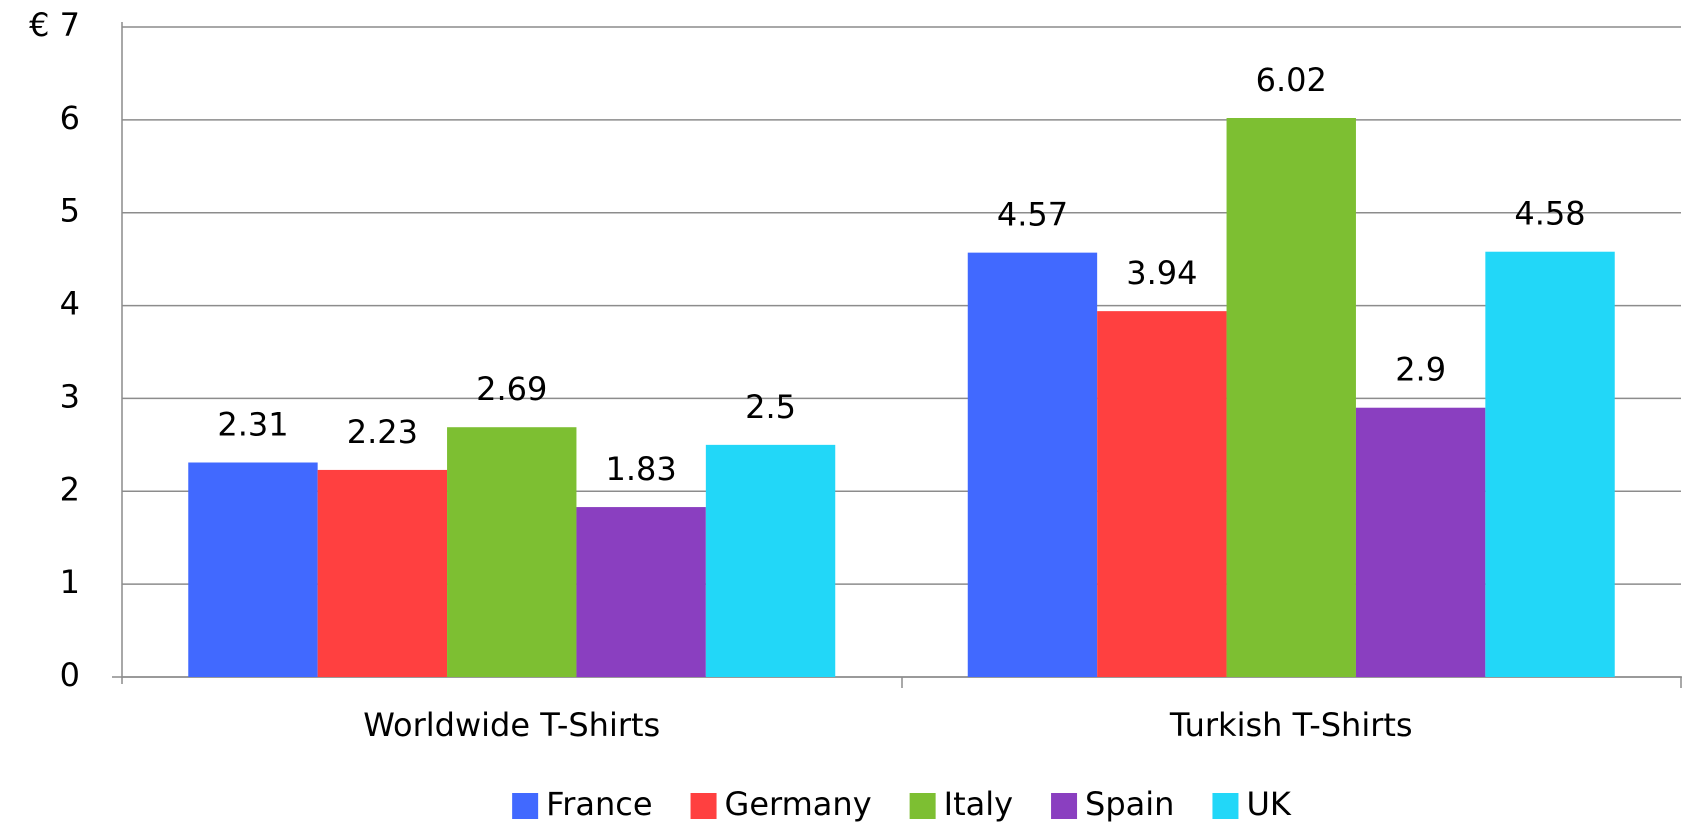 This screenshot has height=830, width=1687. What do you see at coordinates (382, 432) in the screenshot?
I see `data-label: 2.23` at bounding box center [382, 432].